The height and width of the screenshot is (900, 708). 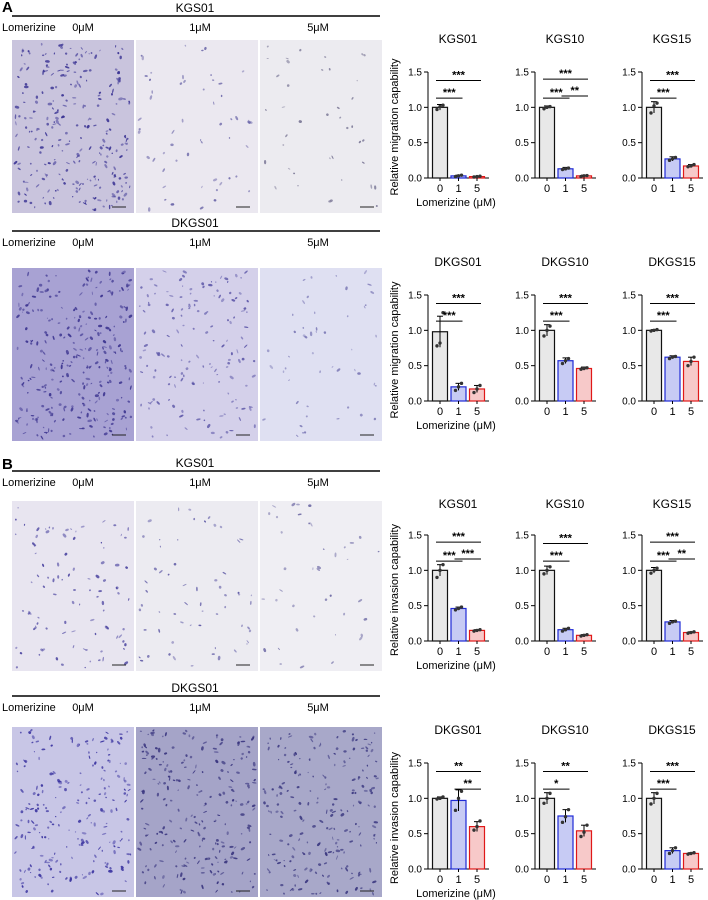 What do you see at coordinates (73, 126) in the screenshot?
I see `micrograph-background` at bounding box center [73, 126].